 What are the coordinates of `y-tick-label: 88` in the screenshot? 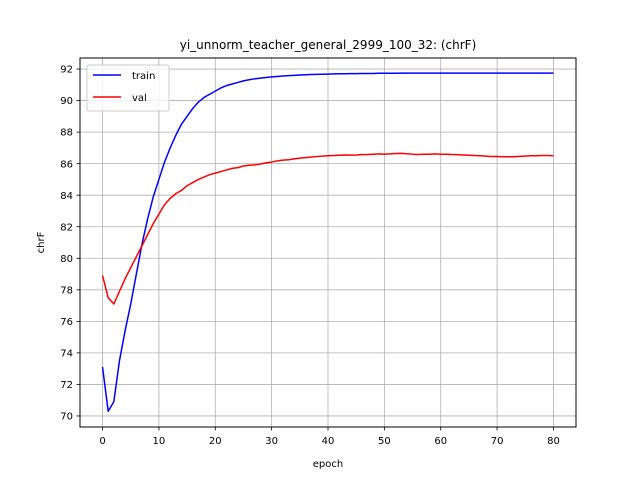 It's located at (66, 133).